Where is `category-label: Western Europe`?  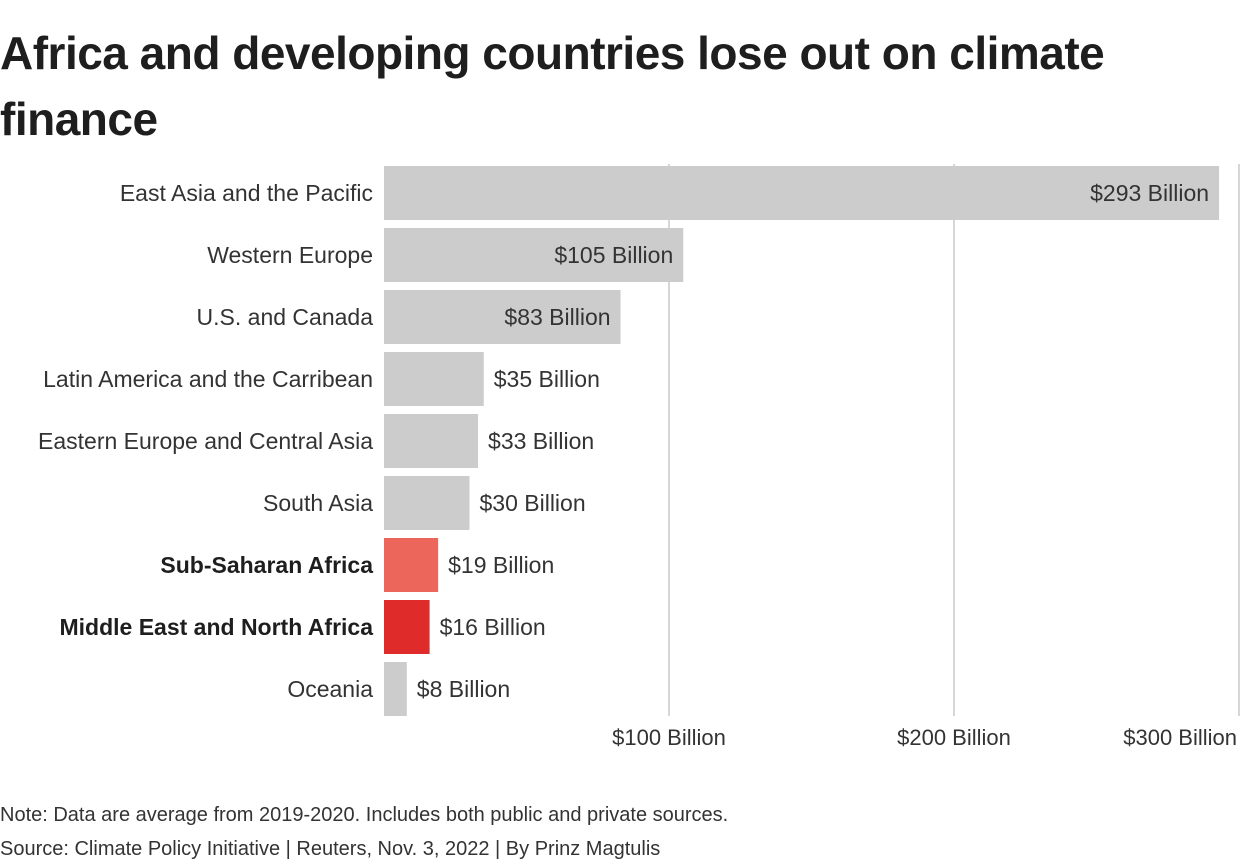 category-label: Western Europe is located at coordinates (290, 255).